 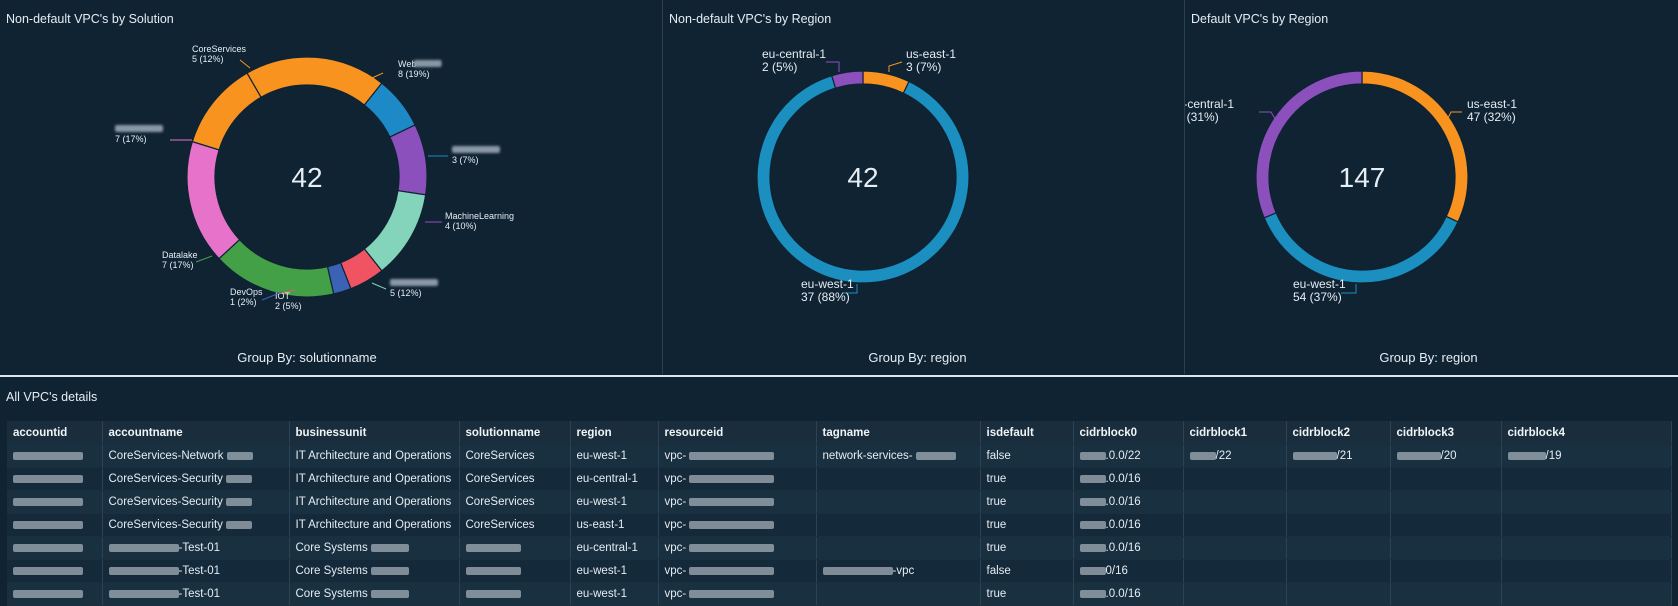 I want to click on slice-label: us-east-13 (7%), so click(x=931, y=60).